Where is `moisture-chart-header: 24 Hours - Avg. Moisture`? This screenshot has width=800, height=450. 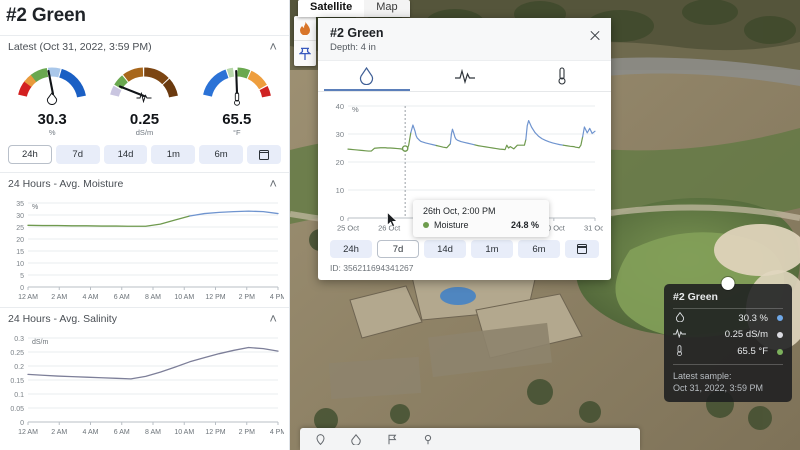 moisture-chart-header: 24 Hours - Avg. Moisture is located at coordinates (144, 183).